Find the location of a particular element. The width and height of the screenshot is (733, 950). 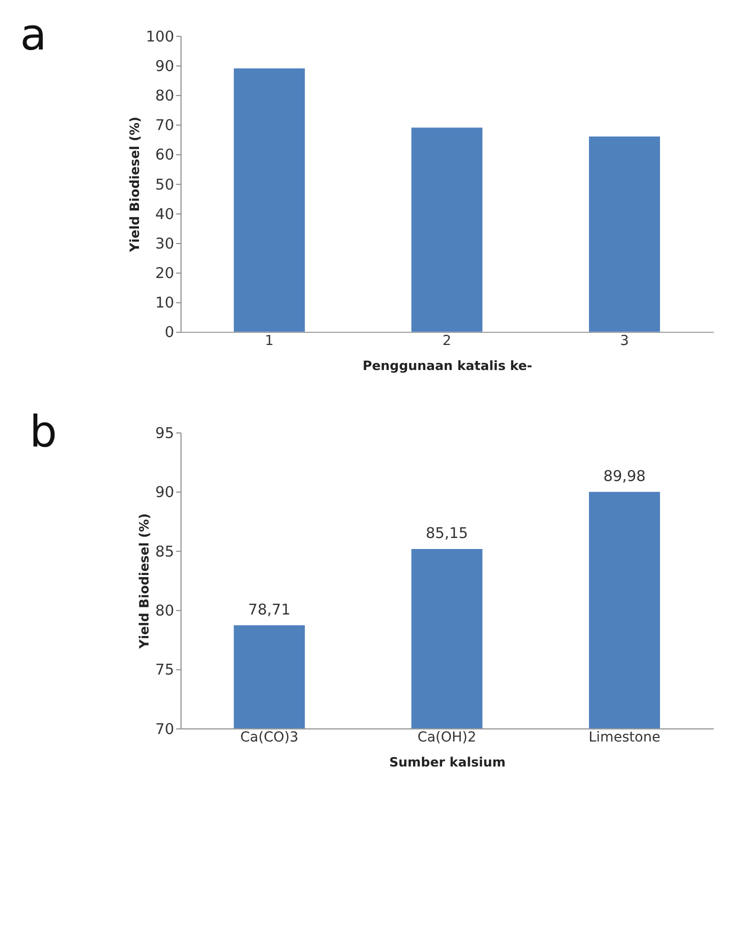

x-tick-label: 3 is located at coordinates (624, 341).